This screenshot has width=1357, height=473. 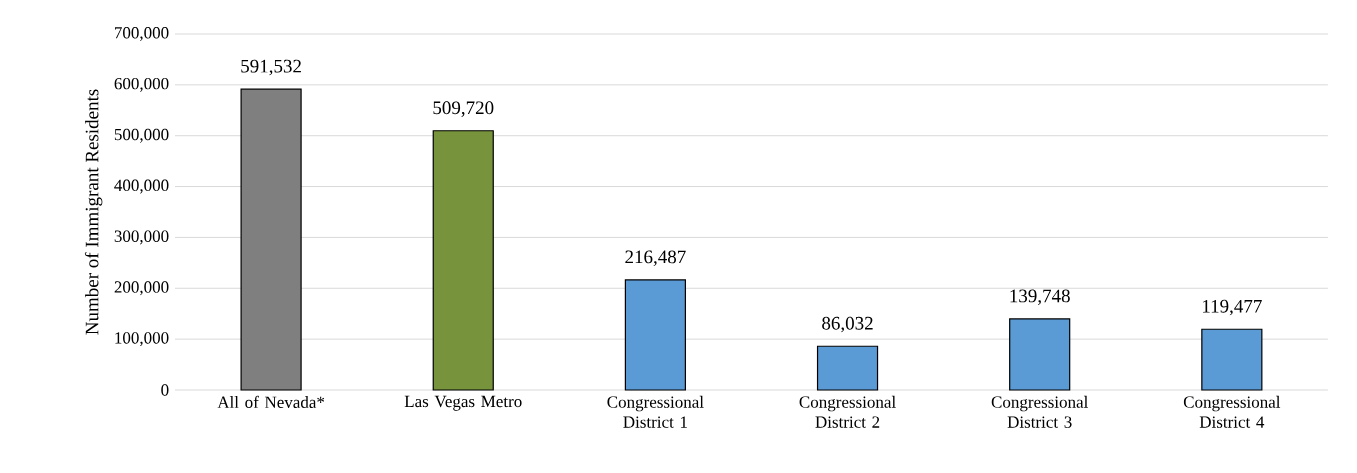 What do you see at coordinates (1232, 411) in the screenshot?
I see `x-tick-label: Congressional District 4` at bounding box center [1232, 411].